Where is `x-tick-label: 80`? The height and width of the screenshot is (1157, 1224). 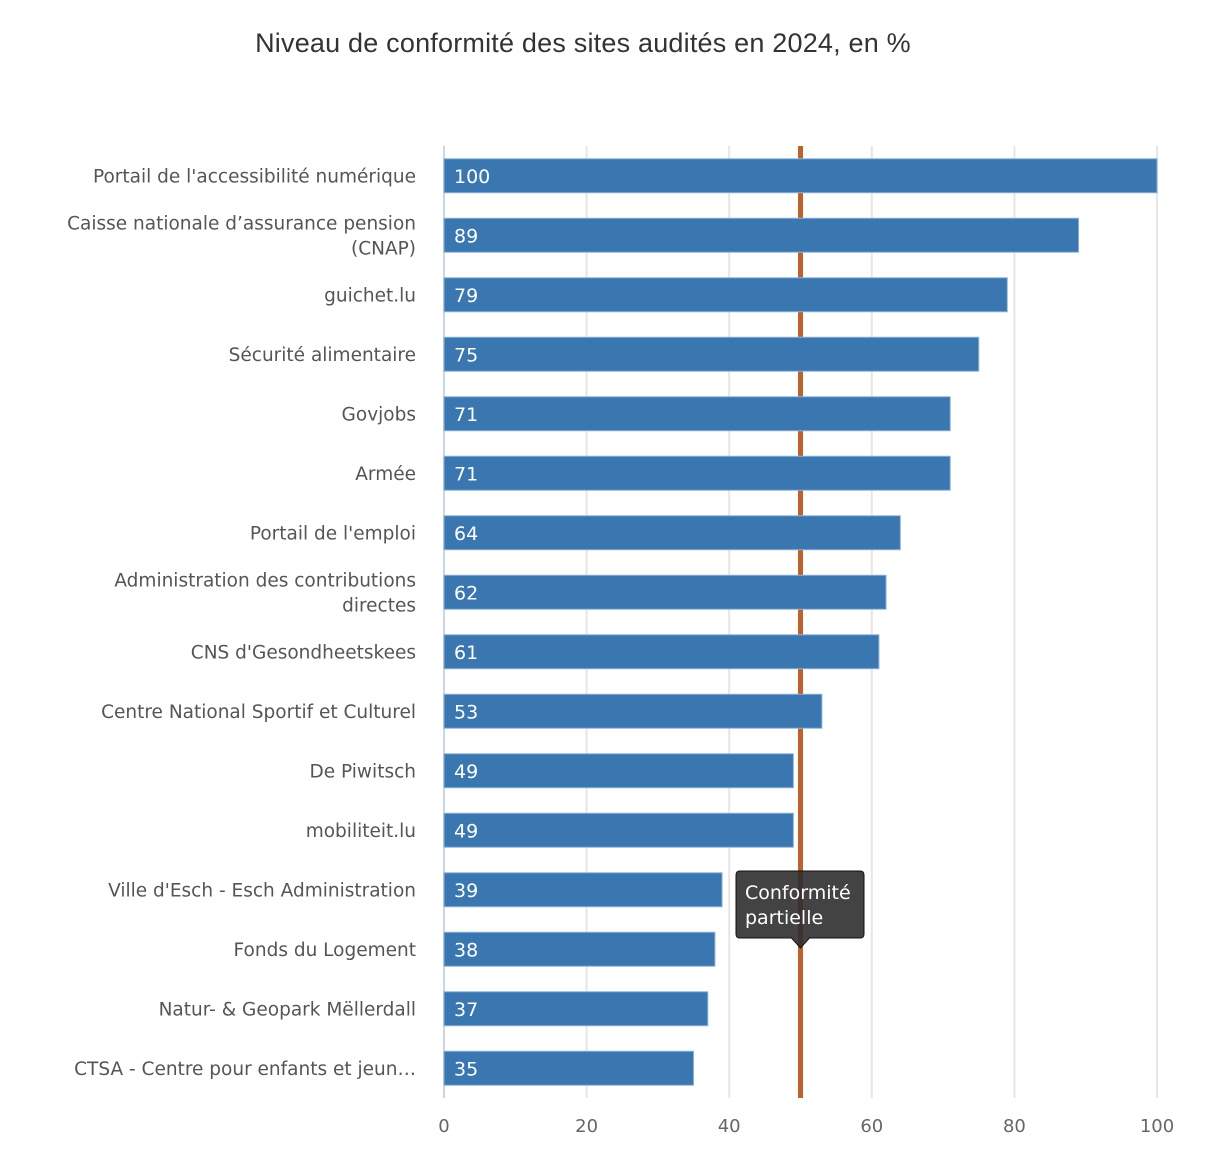 x-tick-label: 80 is located at coordinates (1014, 1126).